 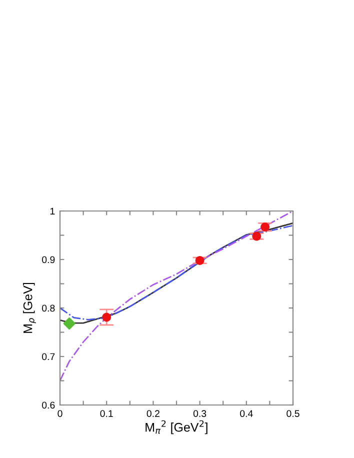 I want to click on x-tick-label: 0.3, so click(x=199, y=413).